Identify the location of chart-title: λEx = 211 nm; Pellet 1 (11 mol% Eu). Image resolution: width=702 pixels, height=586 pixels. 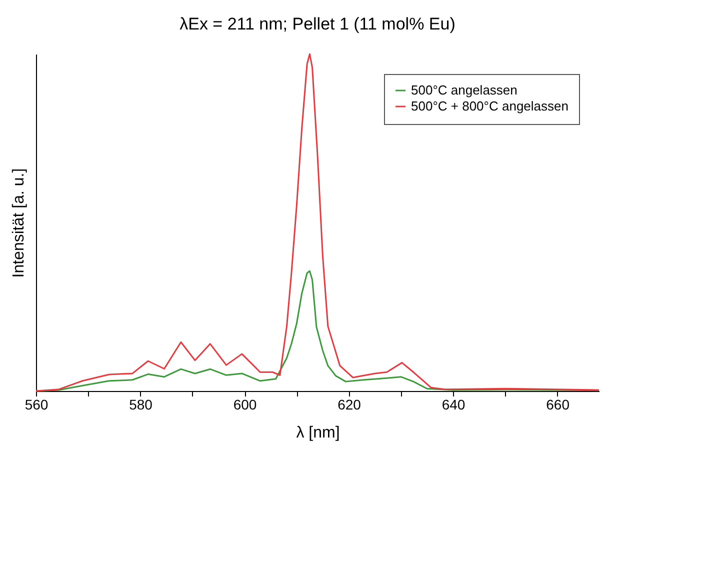
(318, 24).